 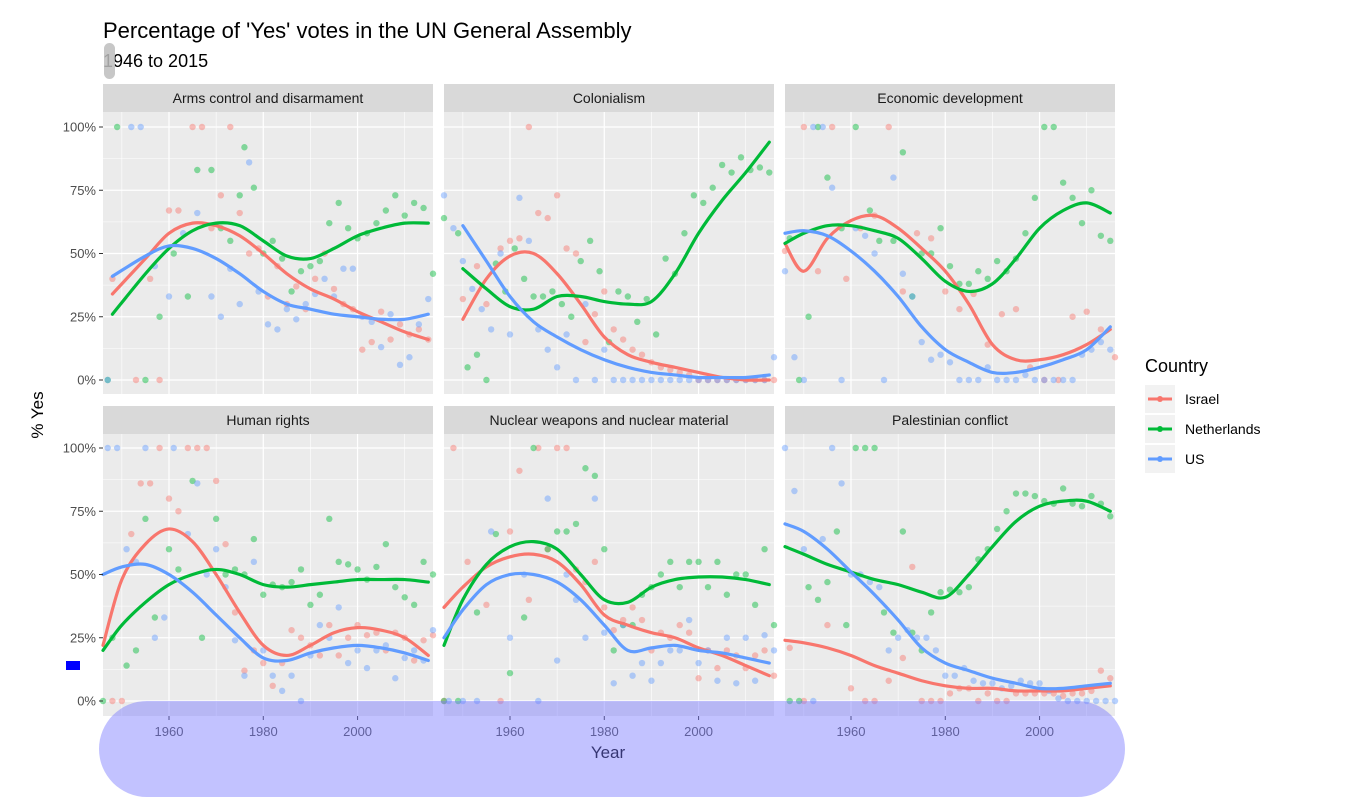 What do you see at coordinates (268, 98) in the screenshot?
I see `facet-label: Arms control and disarmament` at bounding box center [268, 98].